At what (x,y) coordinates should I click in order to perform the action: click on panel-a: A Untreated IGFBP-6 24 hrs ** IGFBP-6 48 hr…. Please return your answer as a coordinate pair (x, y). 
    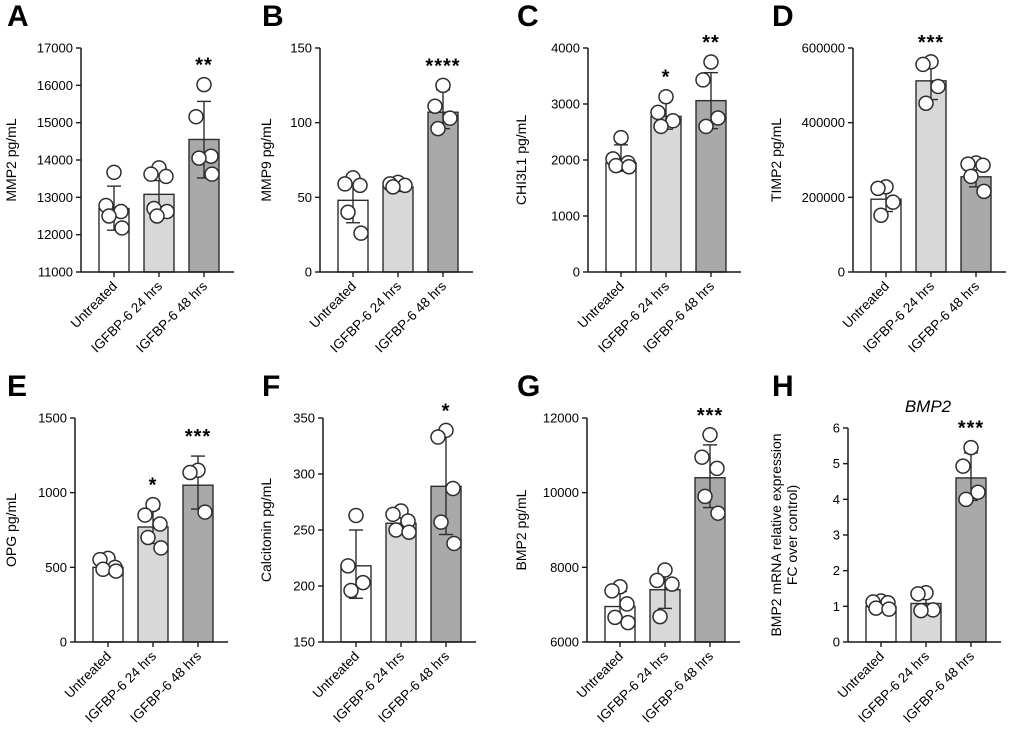
    Looking at the image, I should click on (127, 185).